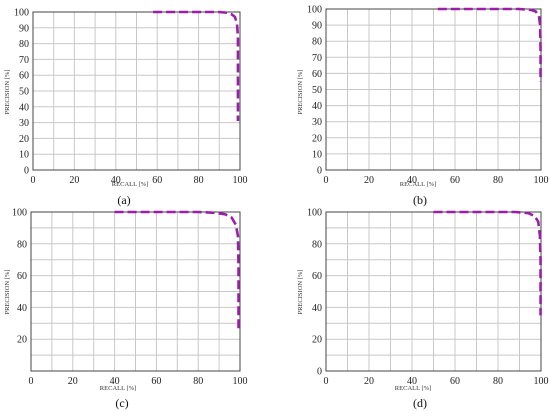 This screenshot has height=420, width=550. I want to click on panel-label: (d), so click(420, 403).